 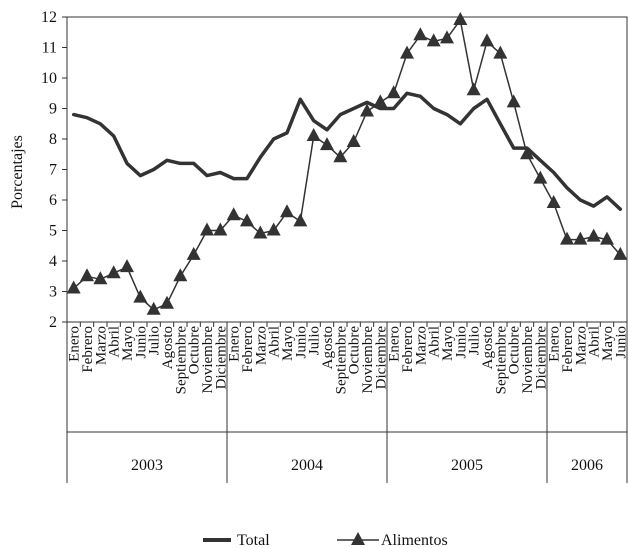 What do you see at coordinates (49, 78) in the screenshot?
I see `y-tick-label: 10` at bounding box center [49, 78].